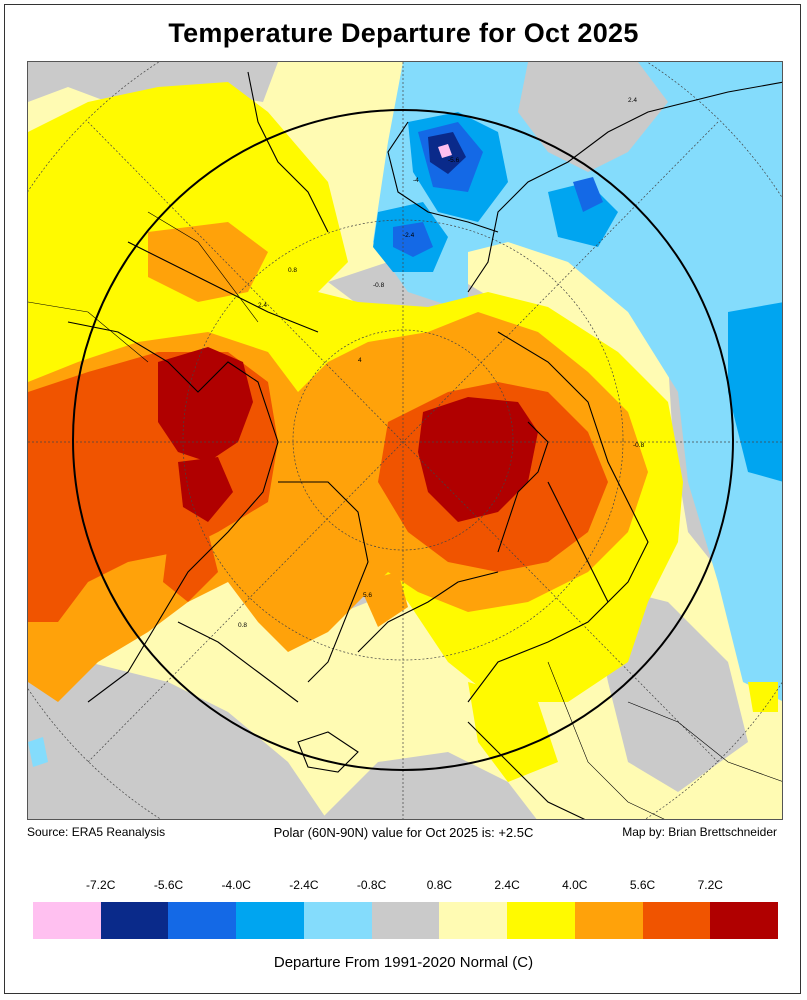 This screenshot has height=1000, width=807. Describe the element at coordinates (304, 885) in the screenshot. I see `legend-label: -2.4C` at that location.